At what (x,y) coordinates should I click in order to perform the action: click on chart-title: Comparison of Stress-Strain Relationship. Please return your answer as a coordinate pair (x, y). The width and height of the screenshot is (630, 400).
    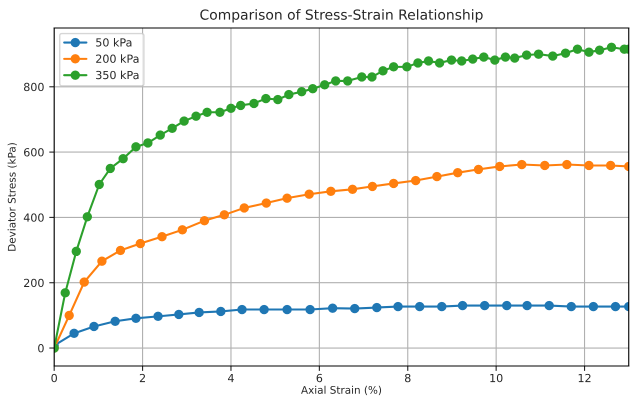
    Looking at the image, I should click on (341, 16).